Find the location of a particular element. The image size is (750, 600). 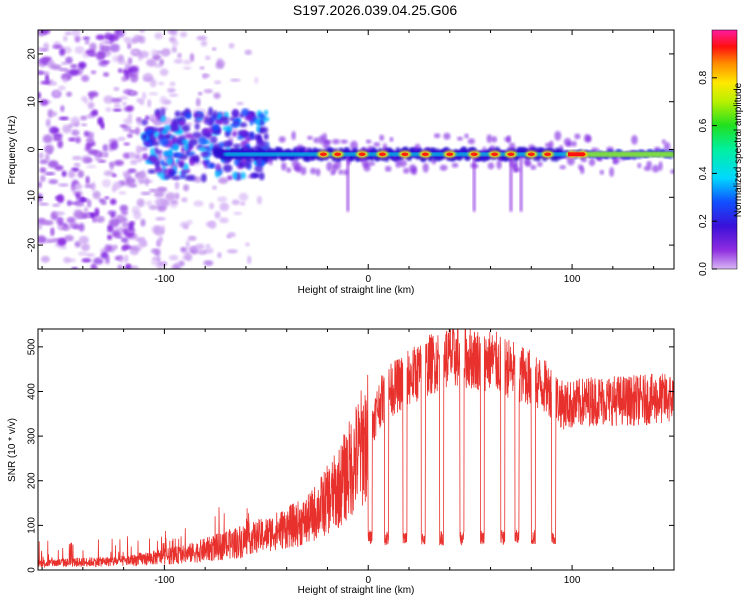

snr-ytick-label: 100 is located at coordinates (32, 525).